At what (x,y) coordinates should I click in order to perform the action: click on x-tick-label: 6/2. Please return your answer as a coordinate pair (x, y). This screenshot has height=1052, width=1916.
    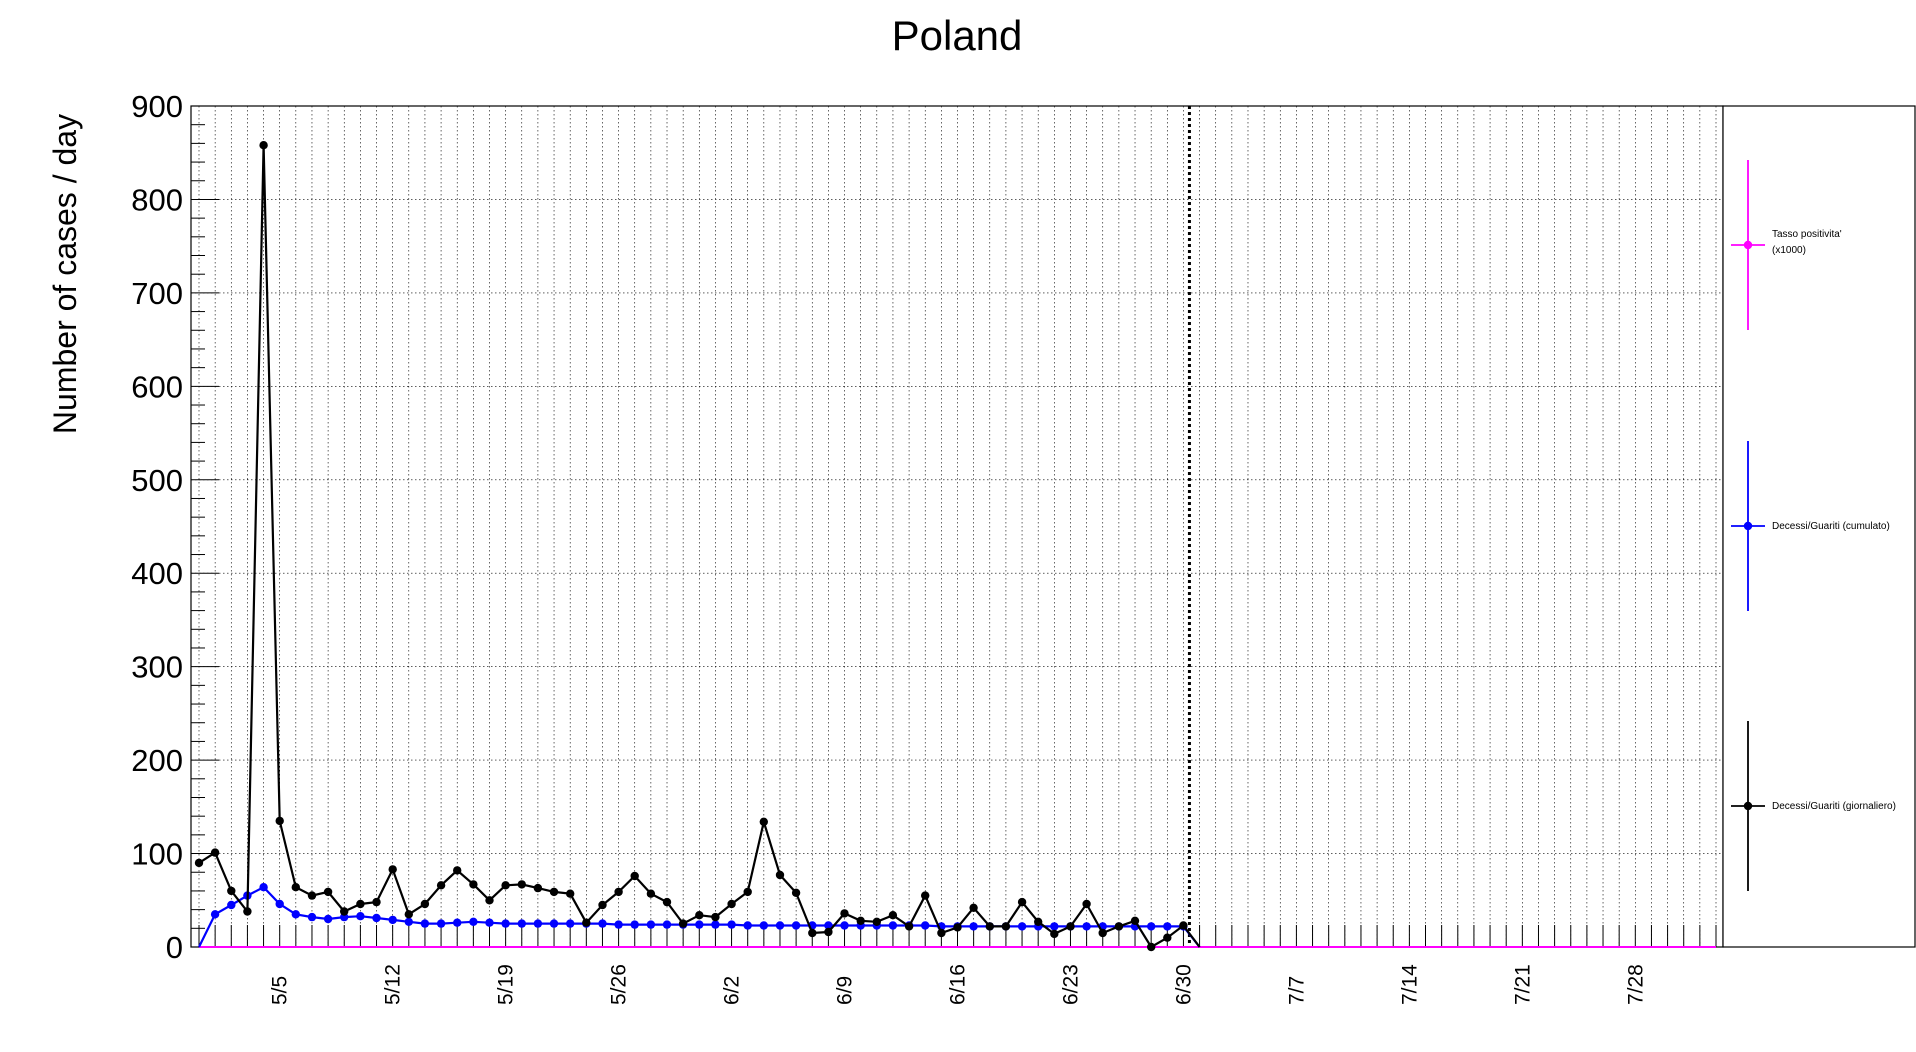
    Looking at the image, I should click on (732, 990).